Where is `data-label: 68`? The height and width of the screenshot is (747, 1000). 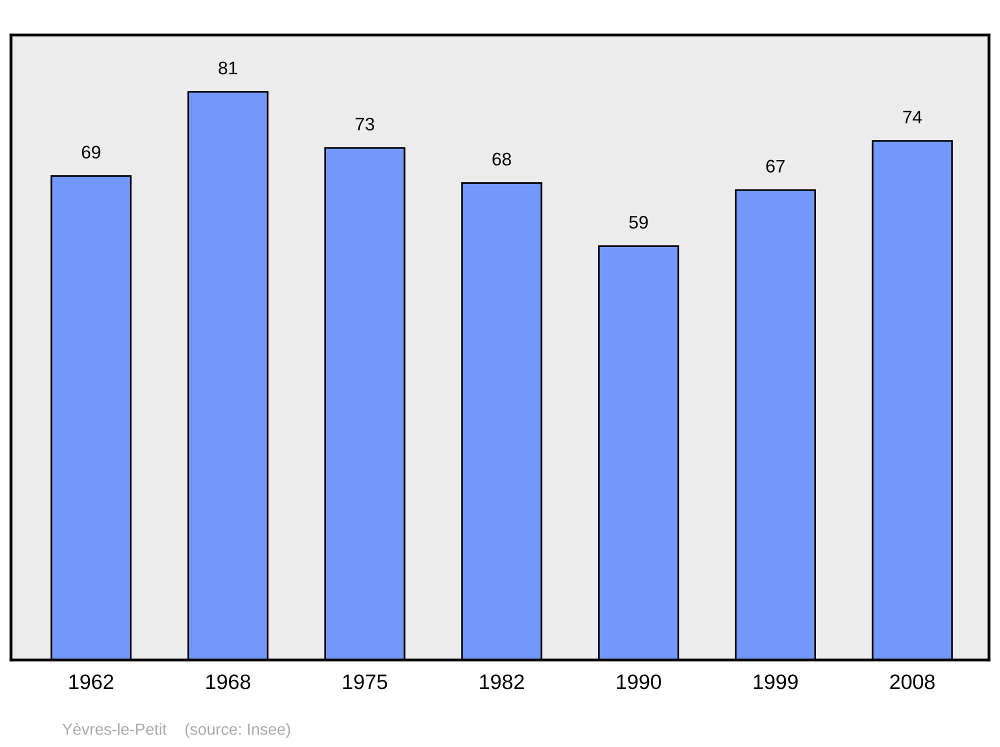 data-label: 68 is located at coordinates (501, 159).